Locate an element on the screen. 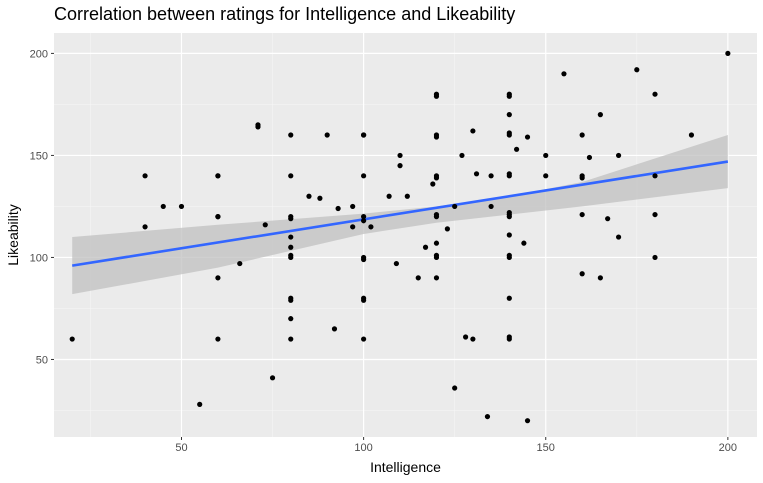  y-tick-label: 200 is located at coordinates (39, 54).